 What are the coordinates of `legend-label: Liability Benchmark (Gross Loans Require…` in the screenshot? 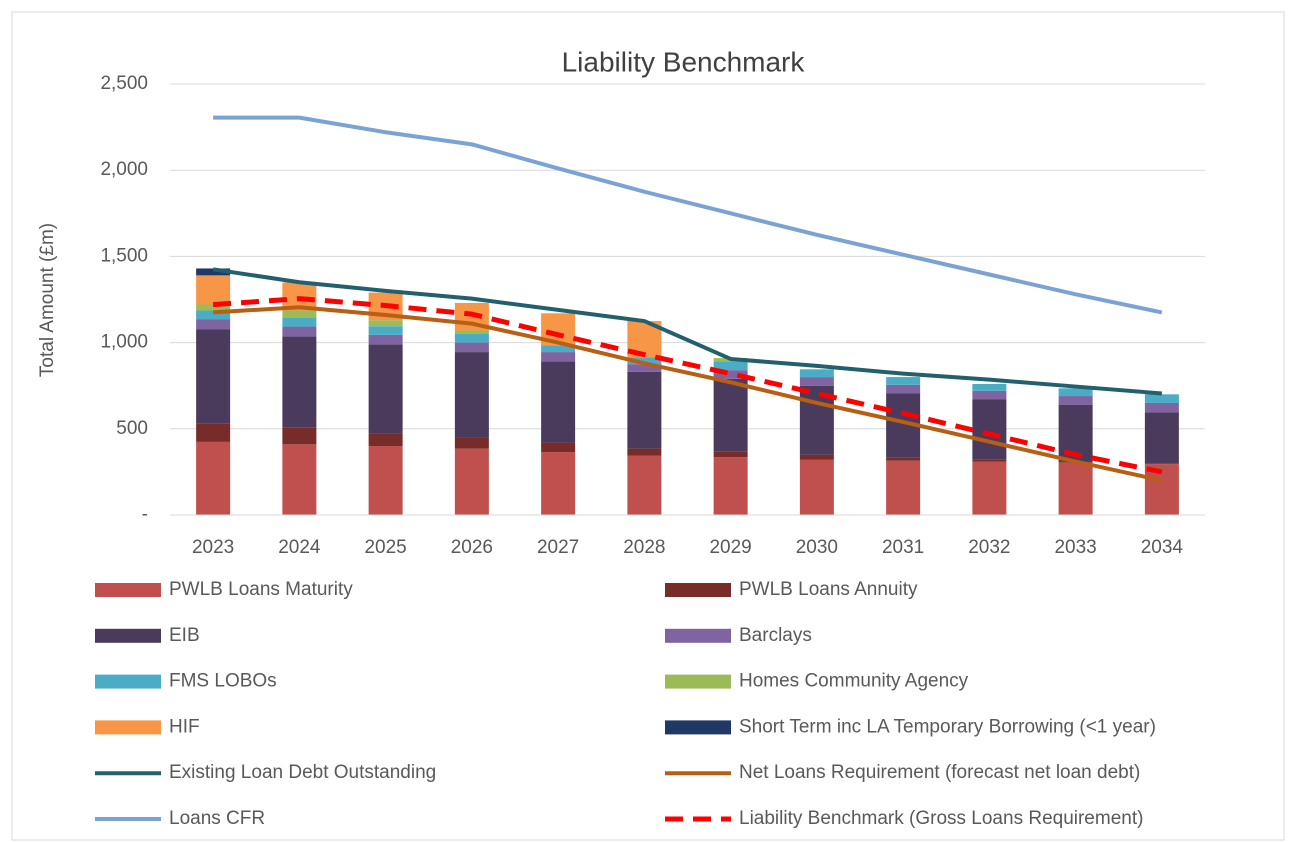 It's located at (941, 818).